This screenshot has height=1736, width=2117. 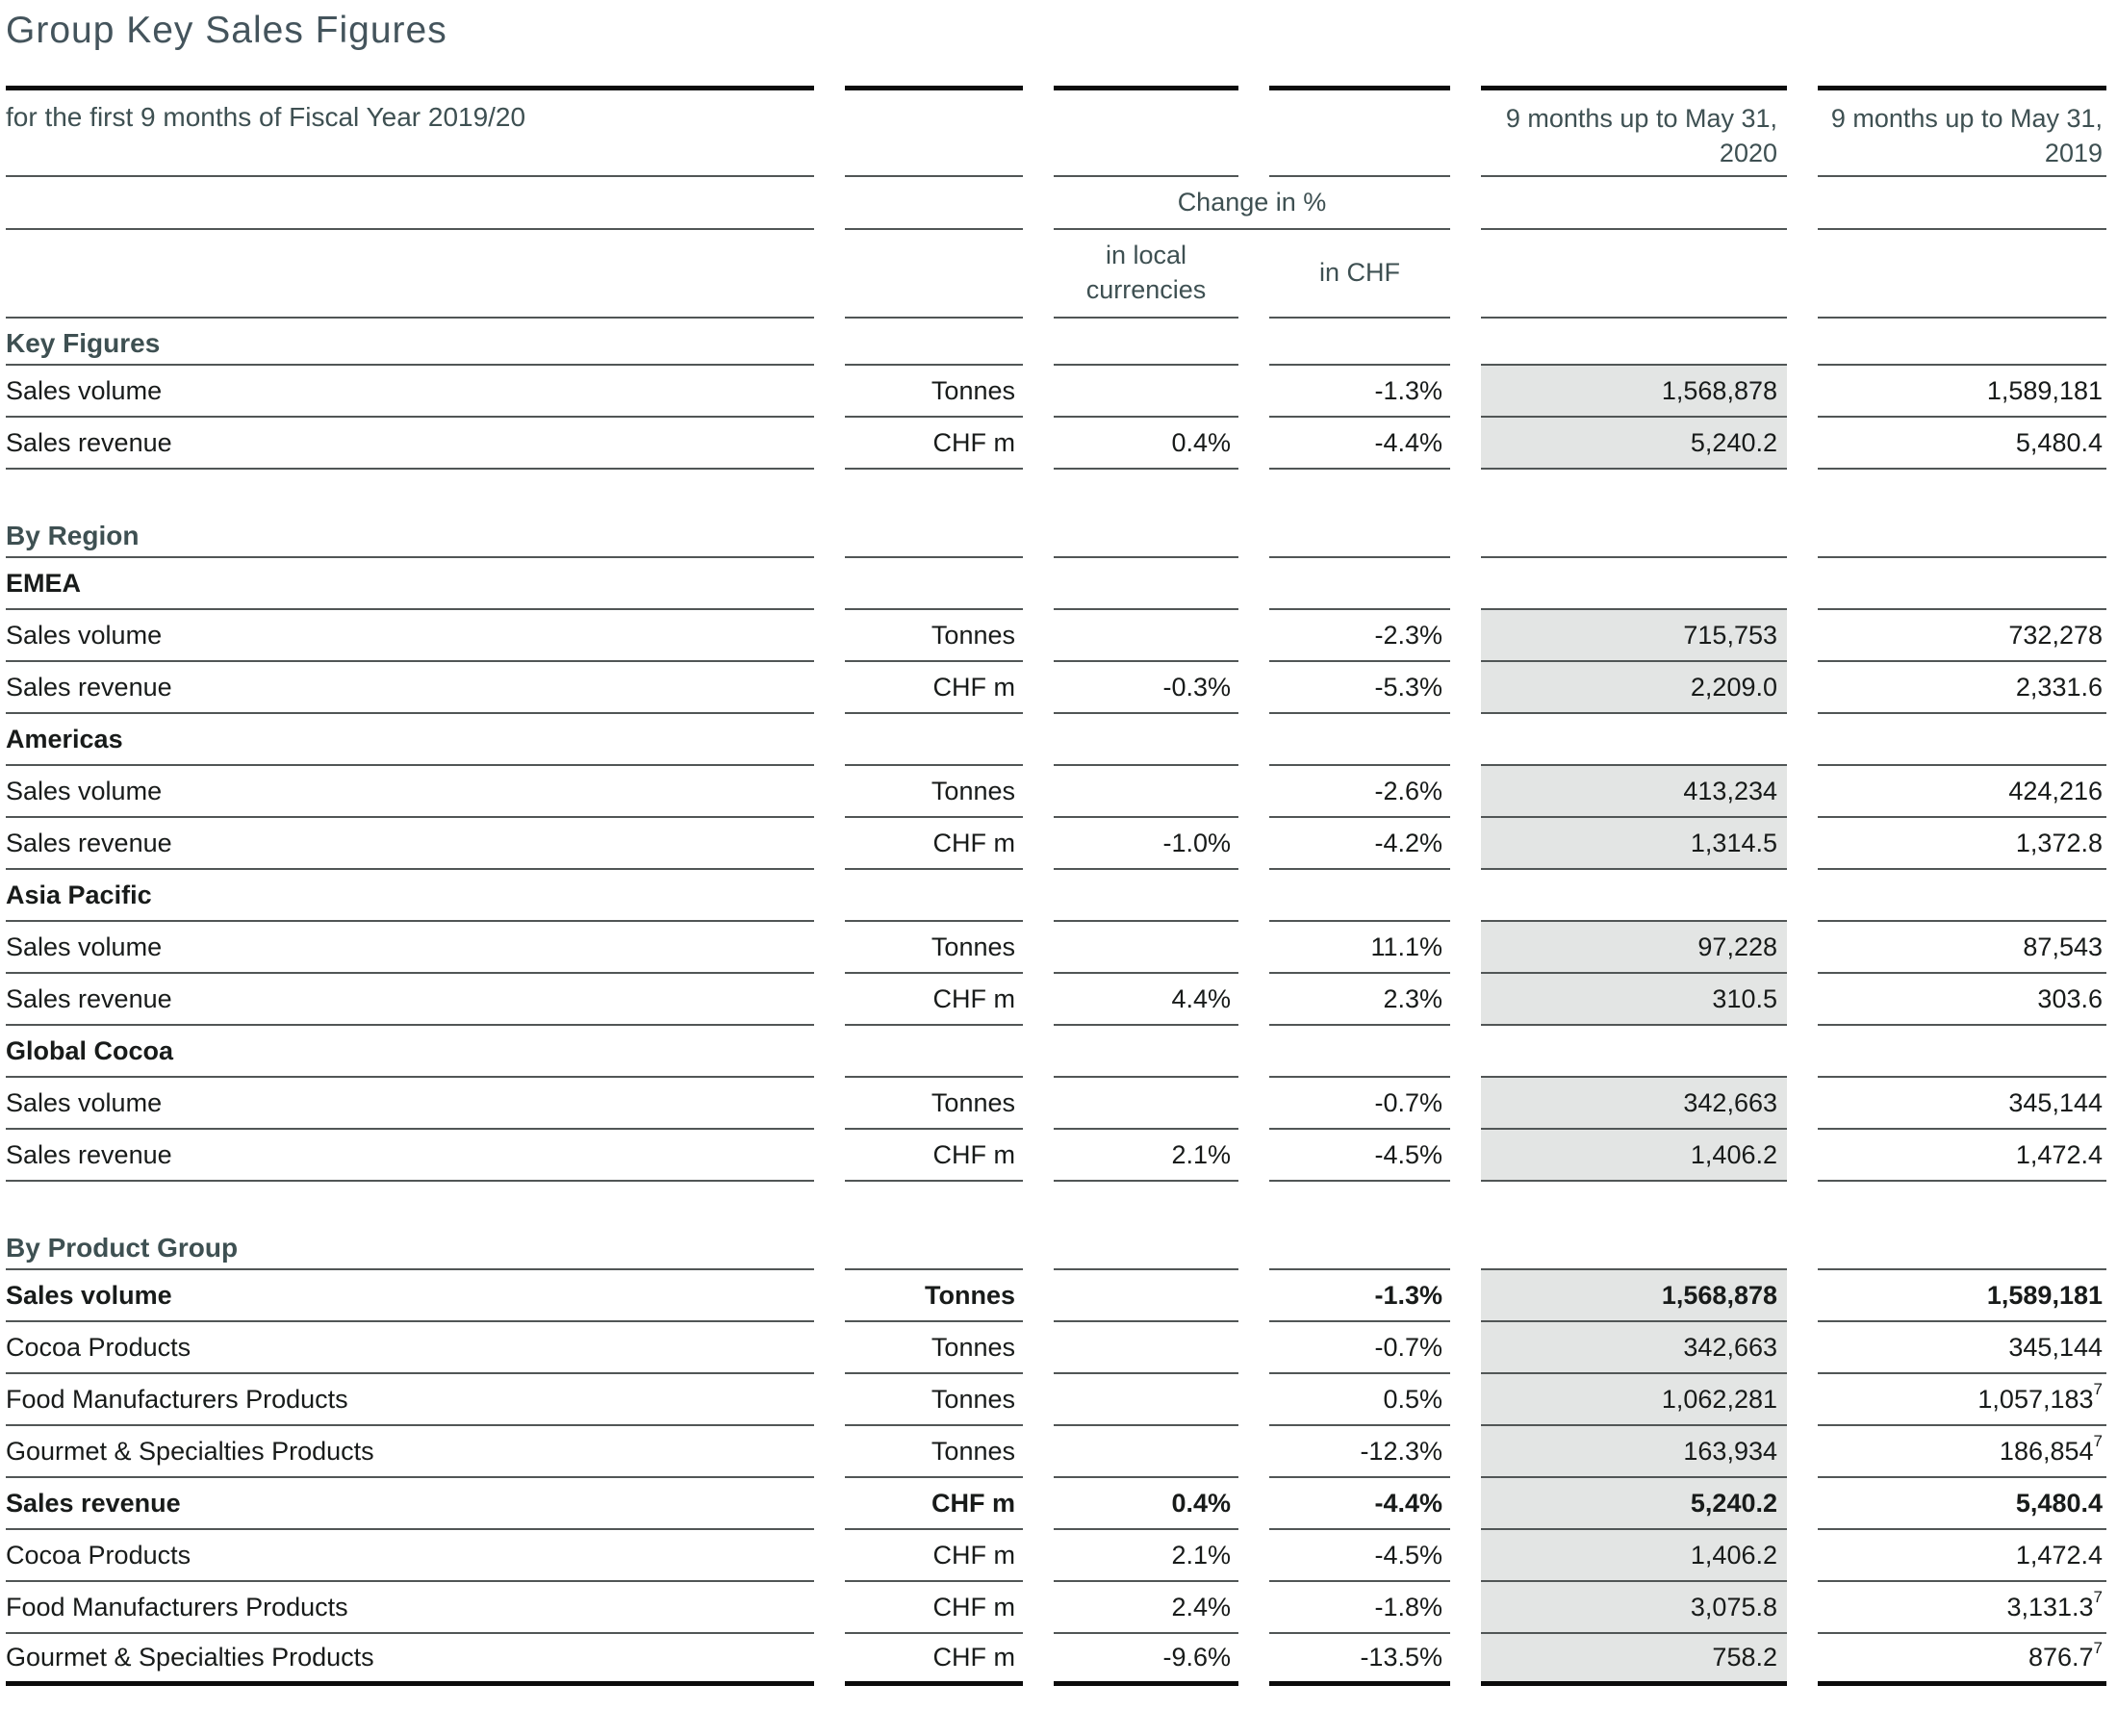 What do you see at coordinates (410, 1246) in the screenshot?
I see `row-label-cell: By Product Group` at bounding box center [410, 1246].